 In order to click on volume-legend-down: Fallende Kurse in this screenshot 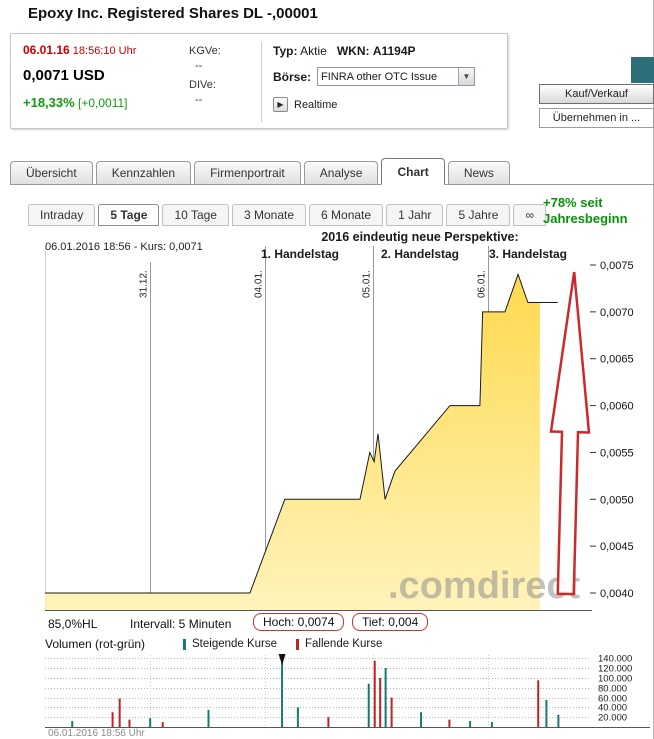, I will do `click(339, 644)`.